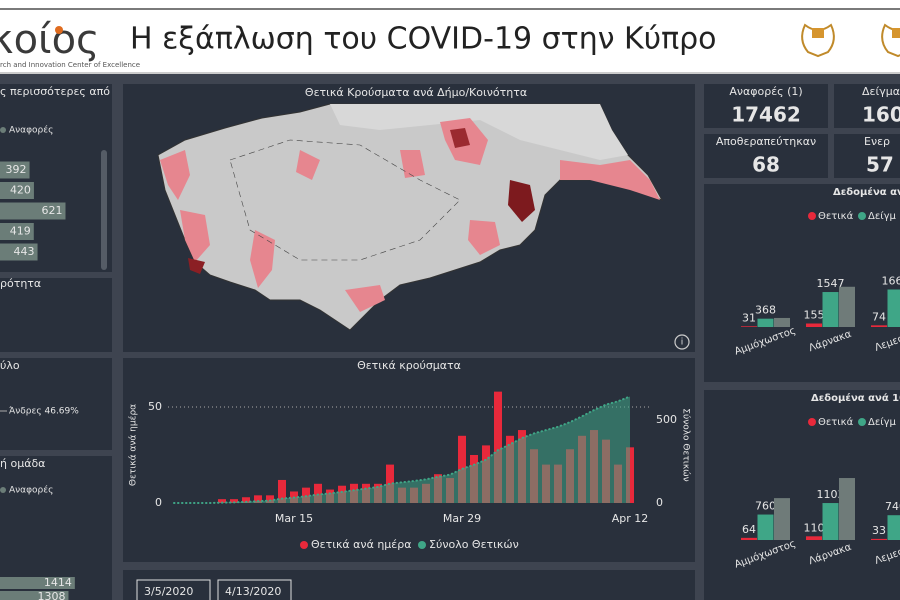 This screenshot has height=600, width=900. Describe the element at coordinates (50, 40) in the screenshot. I see `logo: κοίος` at that location.